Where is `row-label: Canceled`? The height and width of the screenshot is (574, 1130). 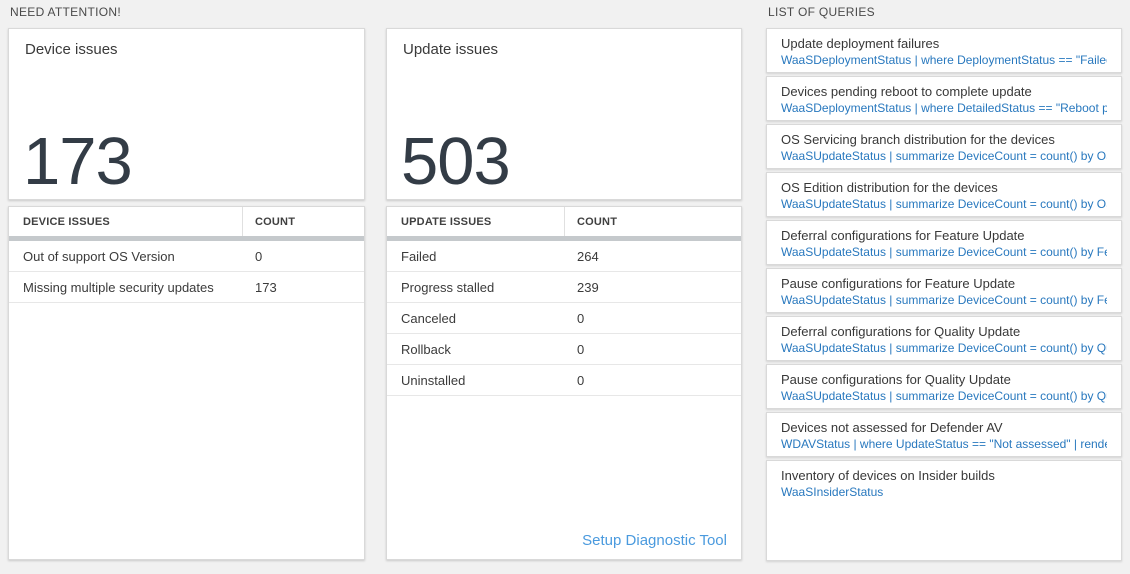
row-label: Canceled is located at coordinates (428, 318).